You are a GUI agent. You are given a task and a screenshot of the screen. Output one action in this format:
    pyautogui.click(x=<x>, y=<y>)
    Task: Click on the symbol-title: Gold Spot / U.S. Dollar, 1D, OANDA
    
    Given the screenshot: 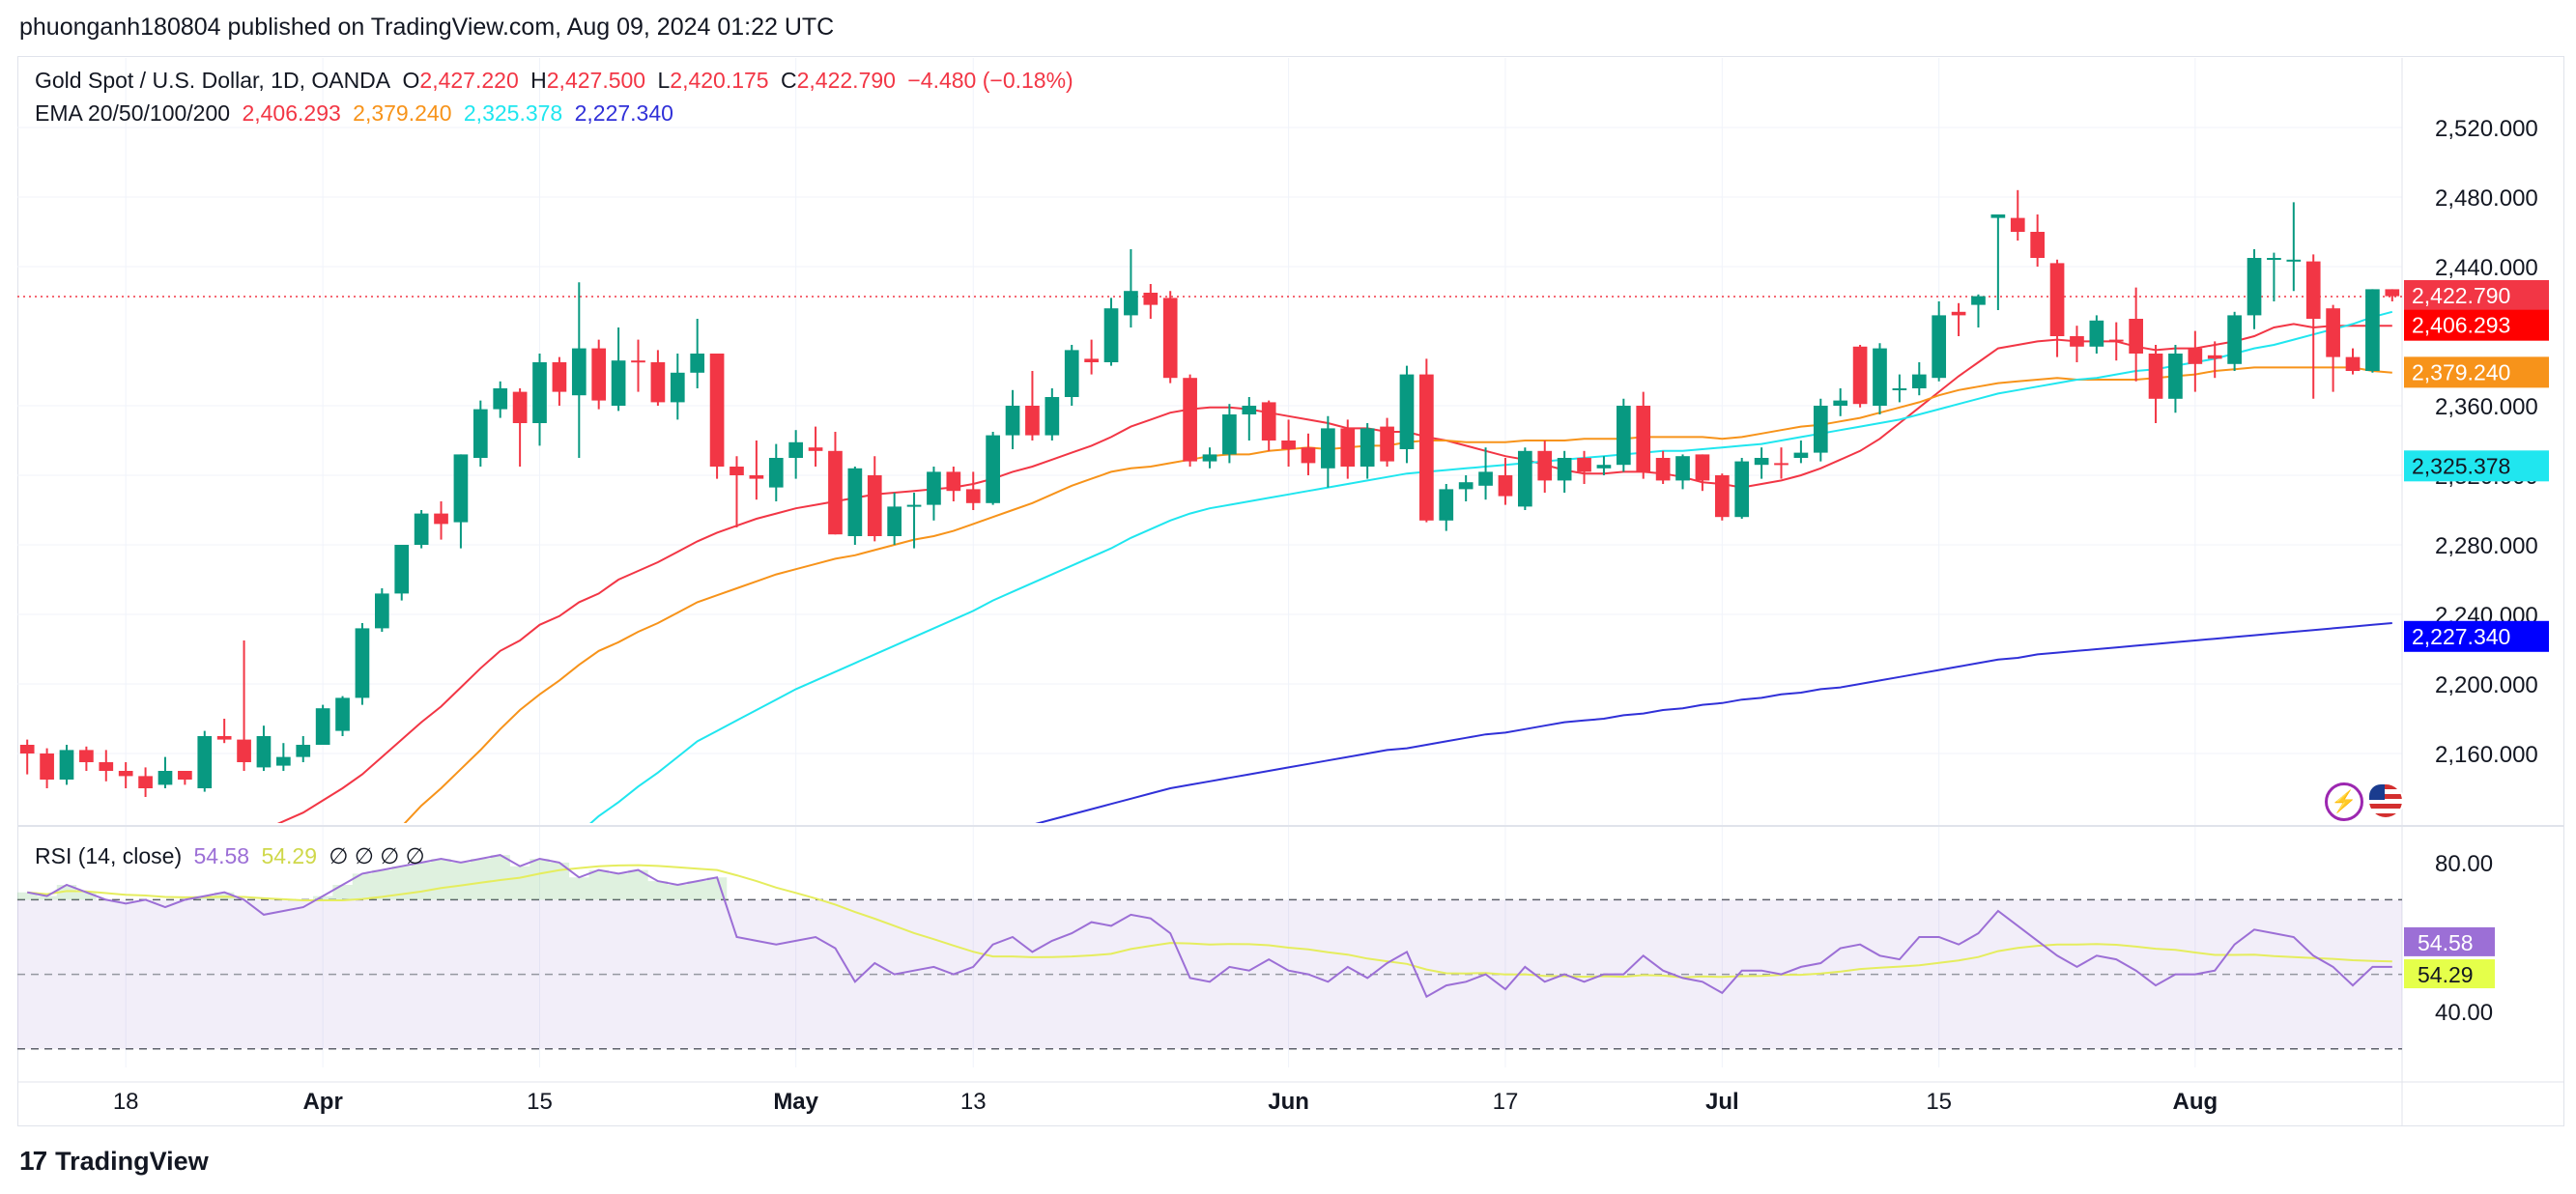 What is the action you would take?
    pyautogui.click(x=213, y=80)
    